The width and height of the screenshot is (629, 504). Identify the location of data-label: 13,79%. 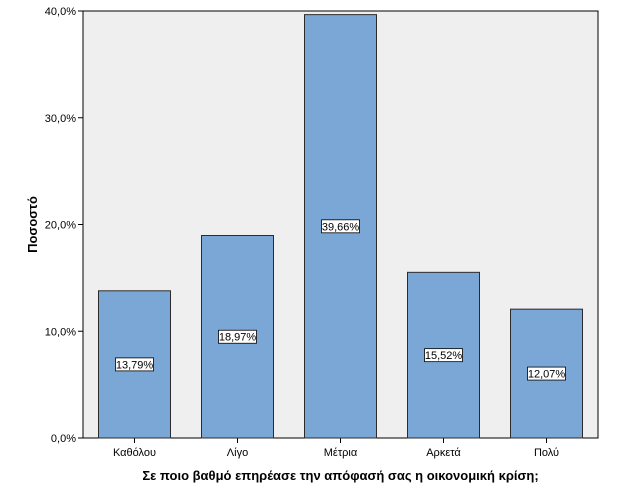
(135, 365).